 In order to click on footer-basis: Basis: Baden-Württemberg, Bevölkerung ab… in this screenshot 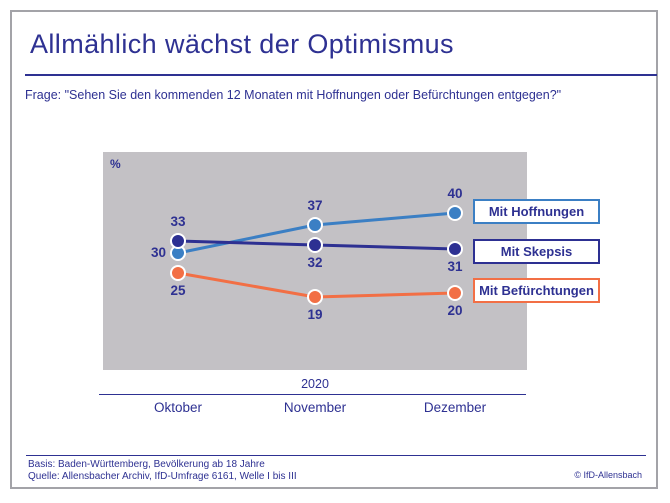, I will do `click(146, 464)`.